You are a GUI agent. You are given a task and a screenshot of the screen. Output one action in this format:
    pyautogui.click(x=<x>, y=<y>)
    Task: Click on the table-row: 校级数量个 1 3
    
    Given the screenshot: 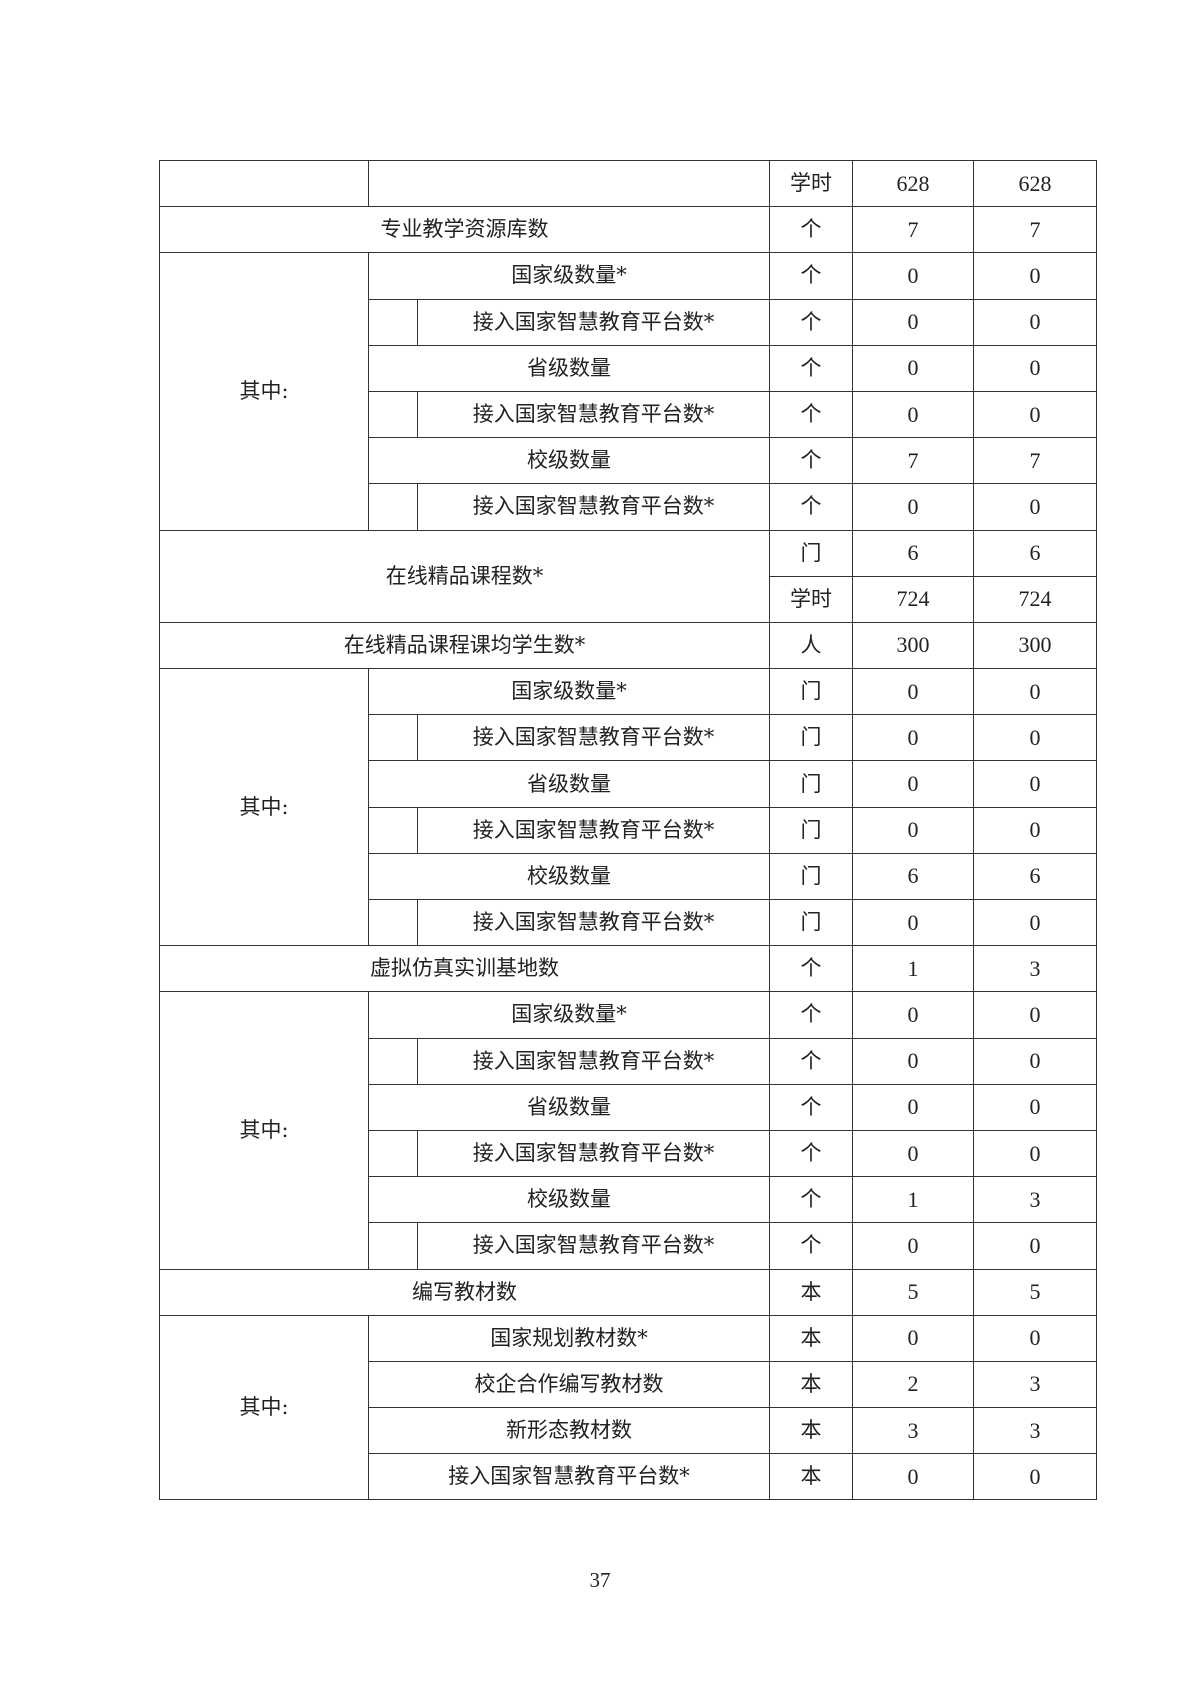 What is the action you would take?
    pyautogui.click(x=628, y=1200)
    